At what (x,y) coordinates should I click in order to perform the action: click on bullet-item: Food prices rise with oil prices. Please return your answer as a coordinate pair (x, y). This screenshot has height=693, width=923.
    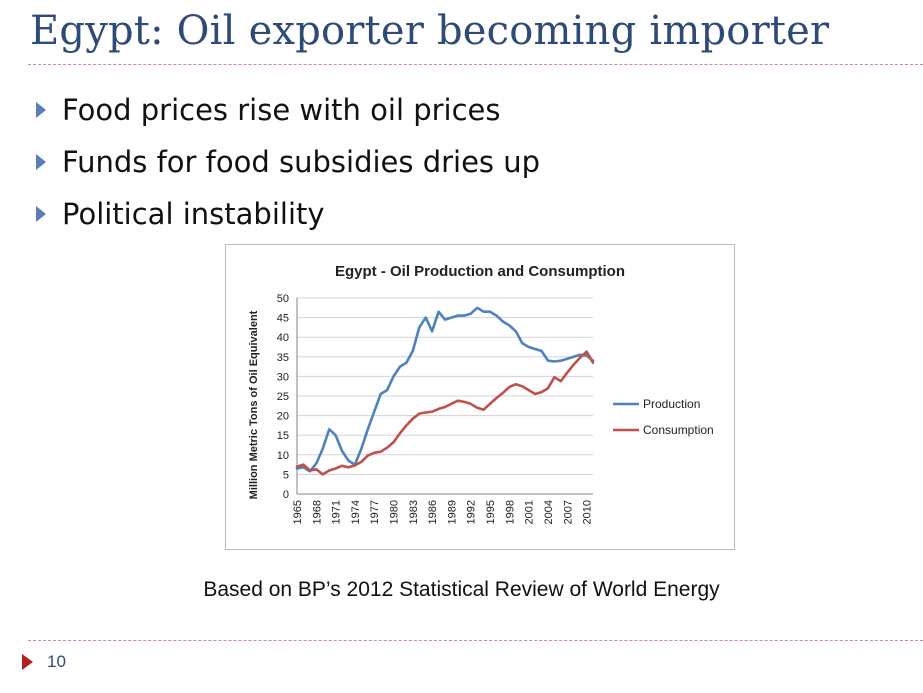
    Looking at the image, I should click on (288, 110).